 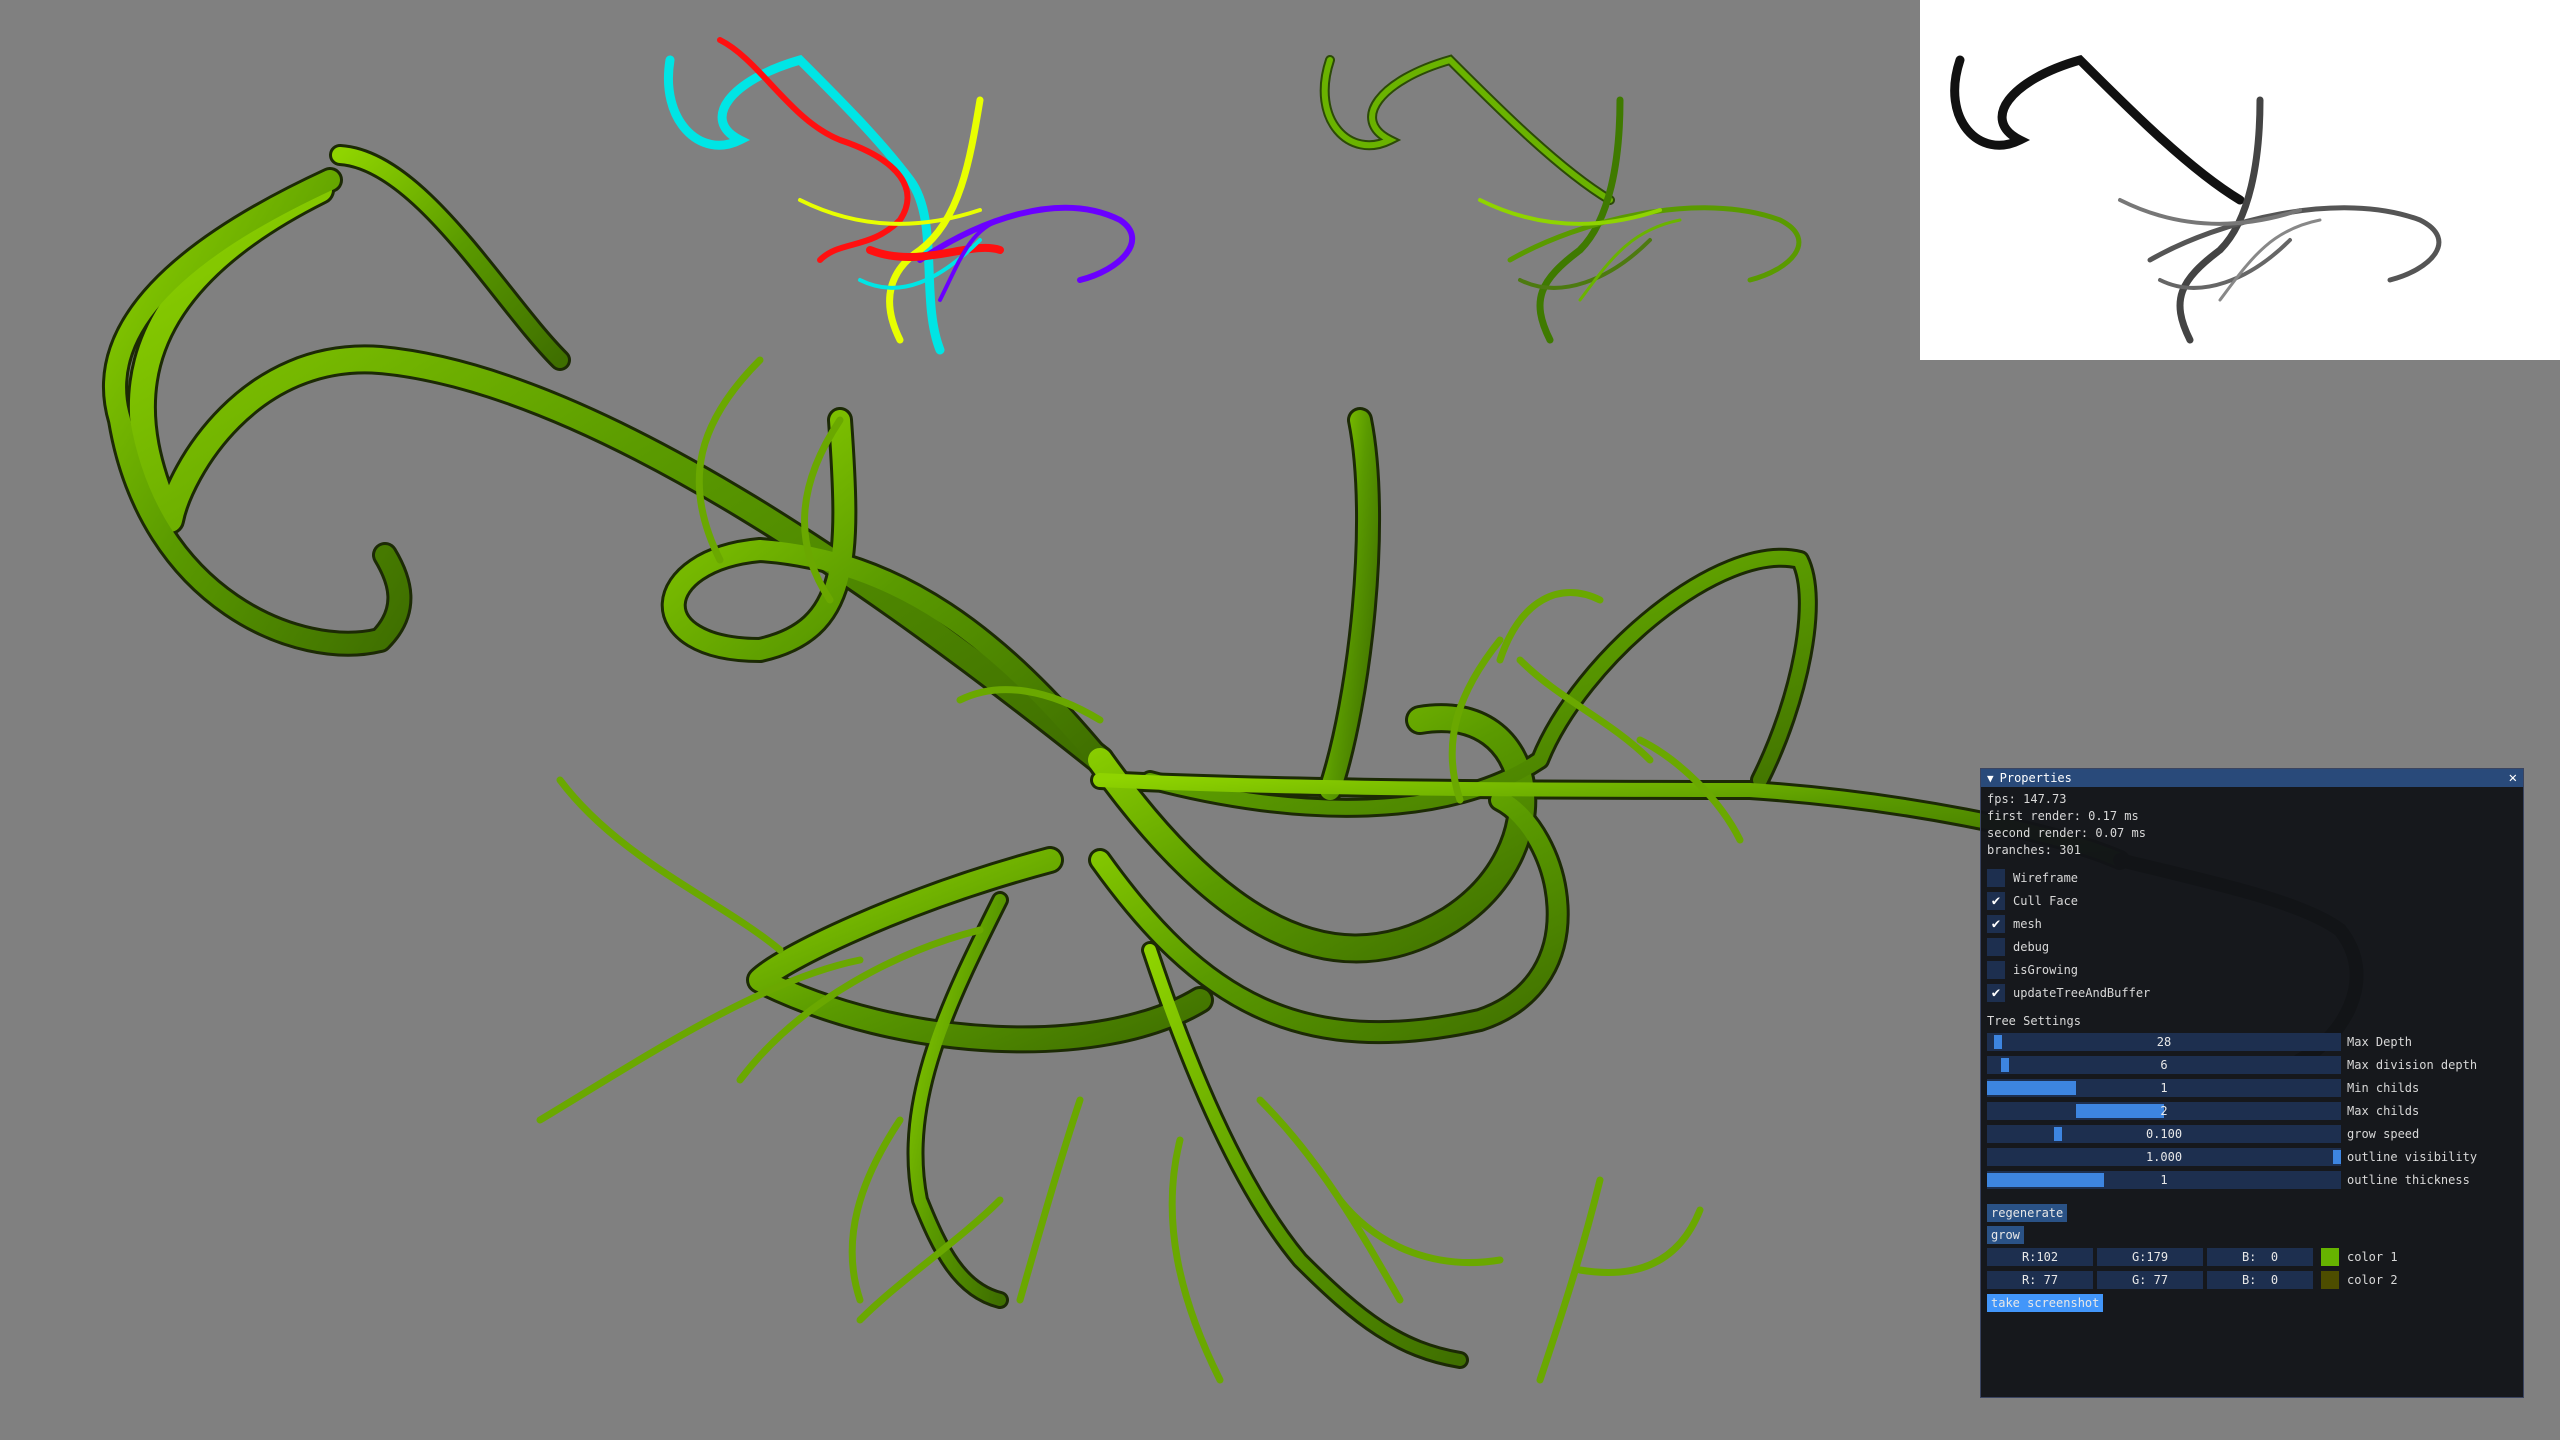 I want to click on slider-row-grow-speed: 0.100 grow speed, so click(x=2252, y=1134).